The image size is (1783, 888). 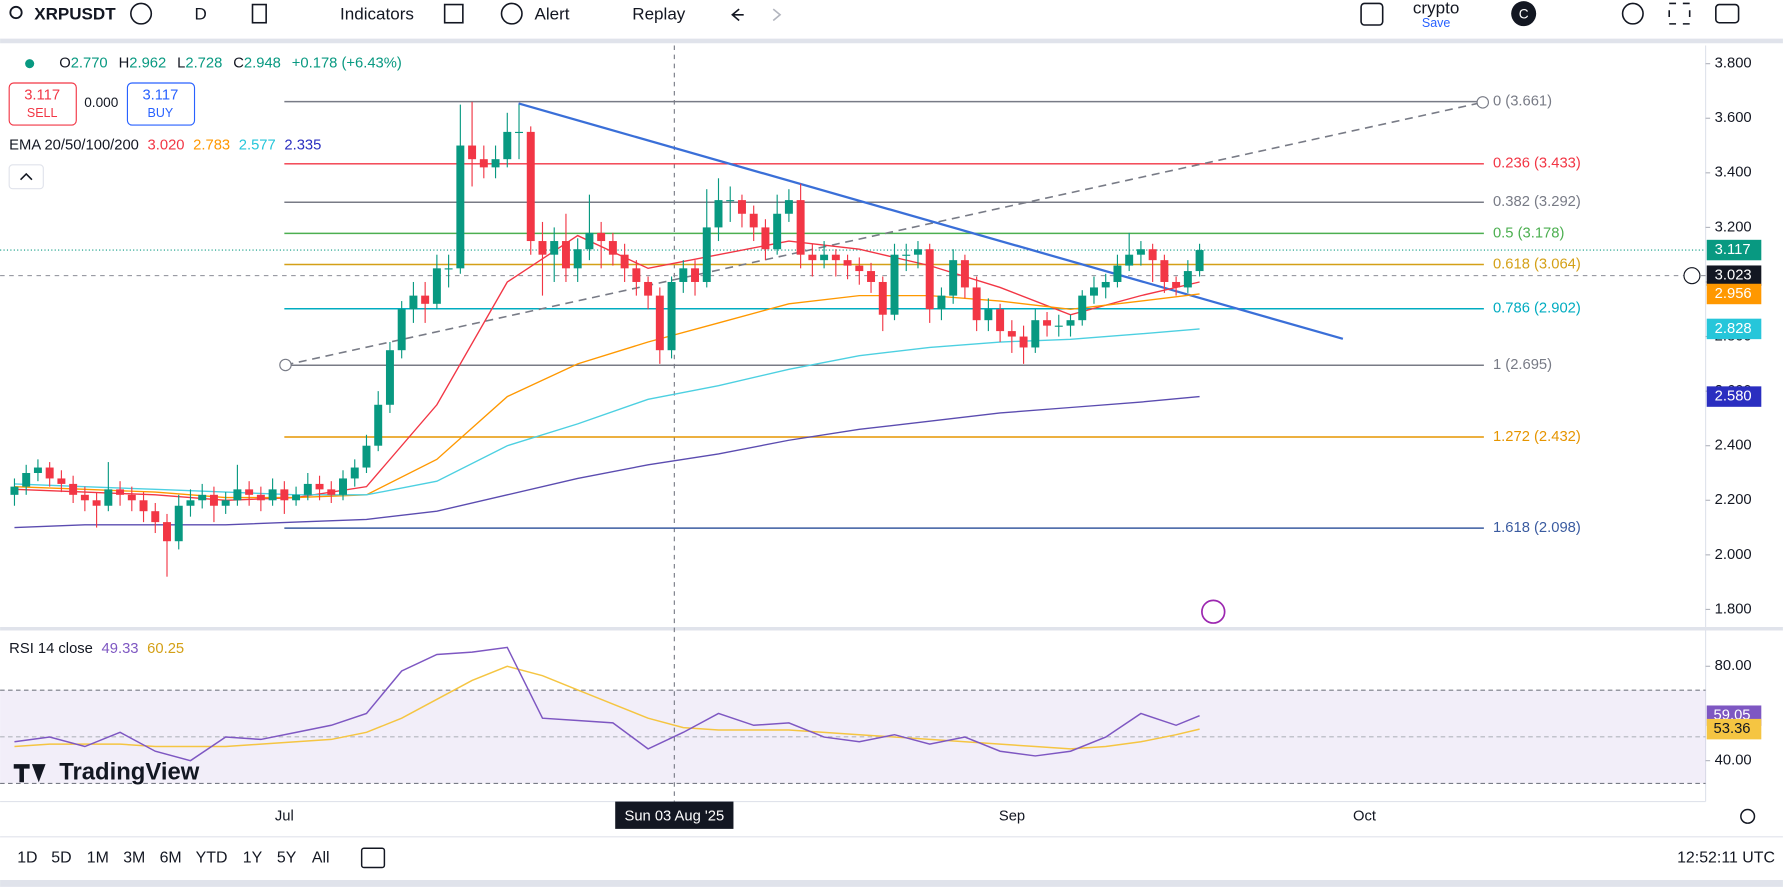 What do you see at coordinates (931, 221) in the screenshot?
I see `trendline` at bounding box center [931, 221].